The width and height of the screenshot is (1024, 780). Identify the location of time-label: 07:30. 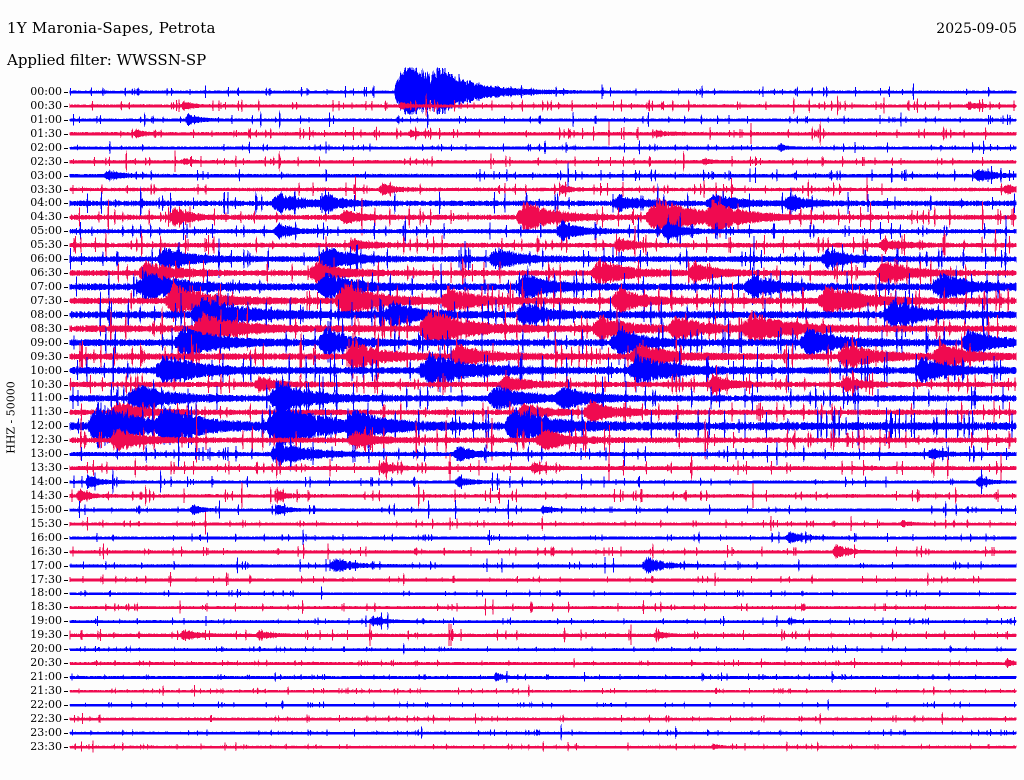
(46, 300).